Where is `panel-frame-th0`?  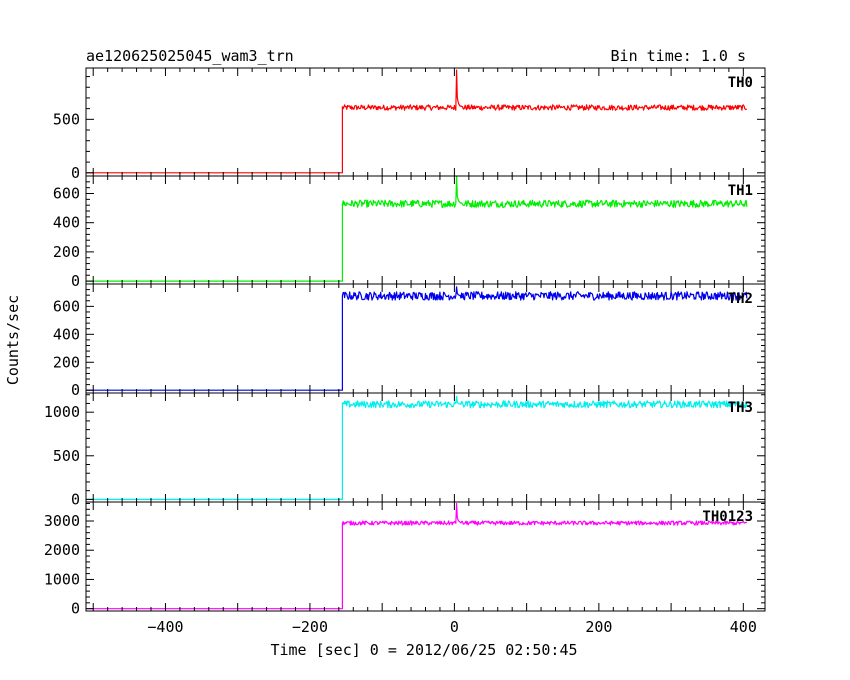
panel-frame-th0 is located at coordinates (425, 122).